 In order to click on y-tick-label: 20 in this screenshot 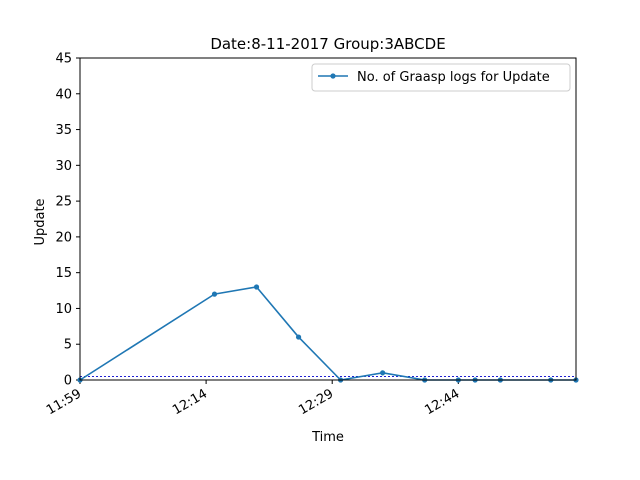, I will do `click(63, 237)`.